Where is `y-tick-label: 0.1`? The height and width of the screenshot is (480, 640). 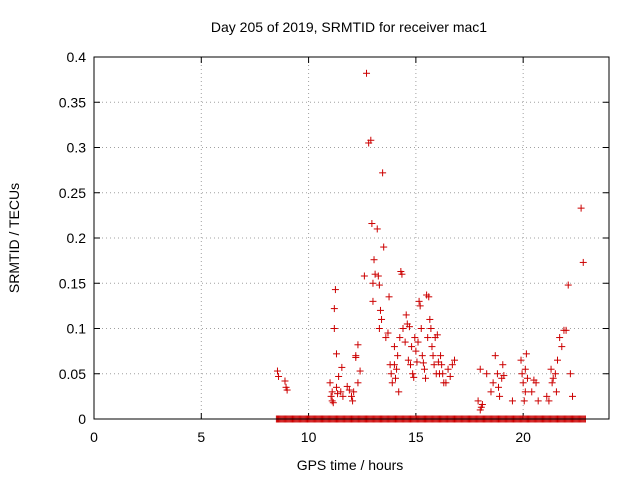
y-tick-label: 0.1 is located at coordinates (77, 329).